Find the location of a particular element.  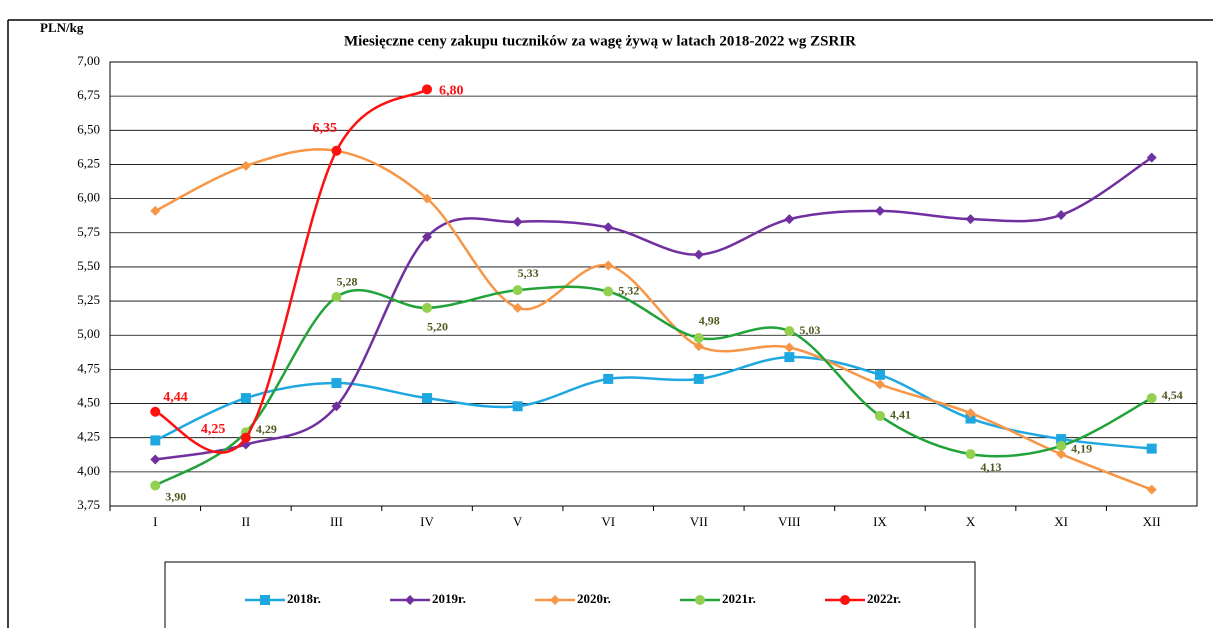

y-tick-label: 4,00 is located at coordinates (88, 470).